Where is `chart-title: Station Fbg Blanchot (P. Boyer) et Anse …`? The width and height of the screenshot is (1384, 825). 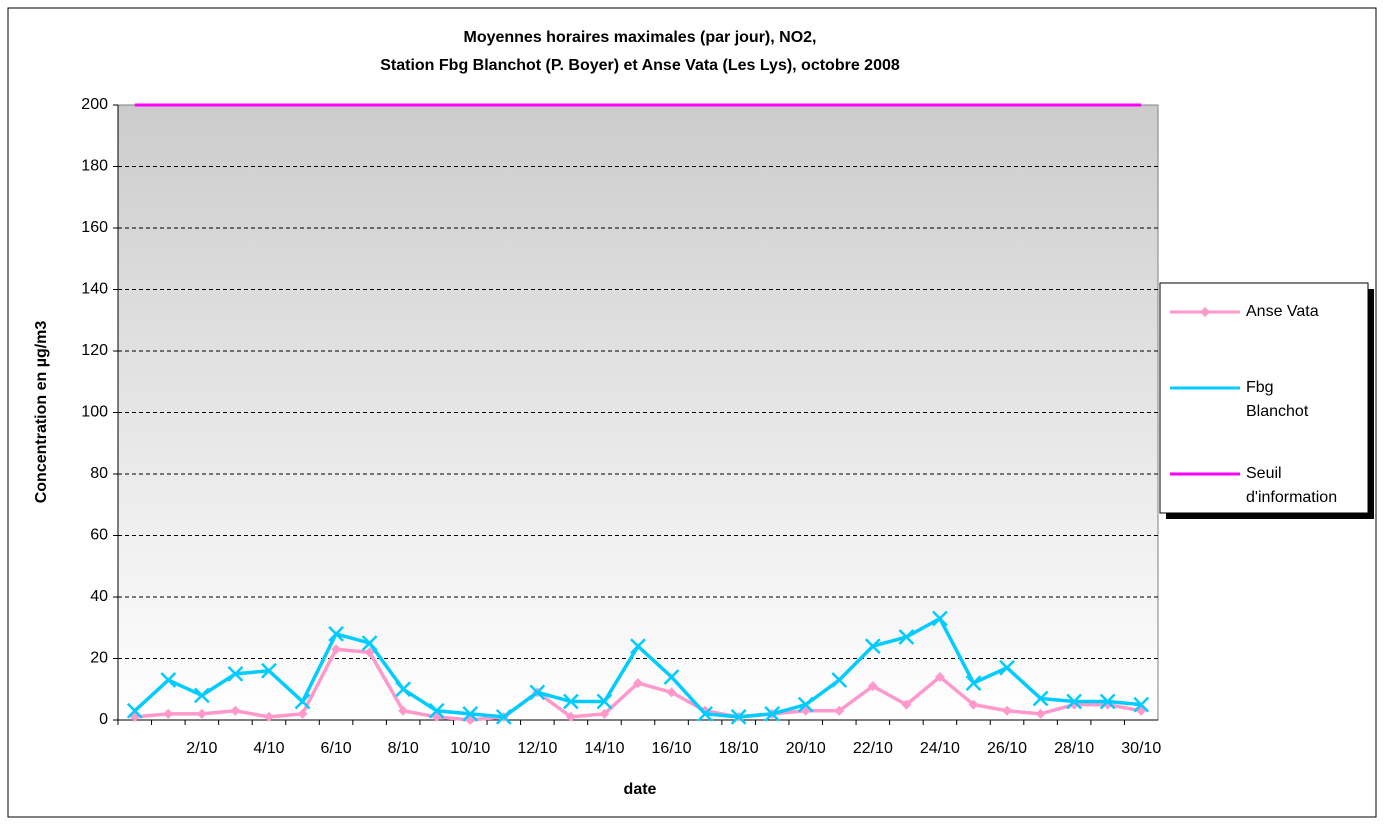
chart-title: Station Fbg Blanchot (P. Boyer) et Anse … is located at coordinates (640, 65).